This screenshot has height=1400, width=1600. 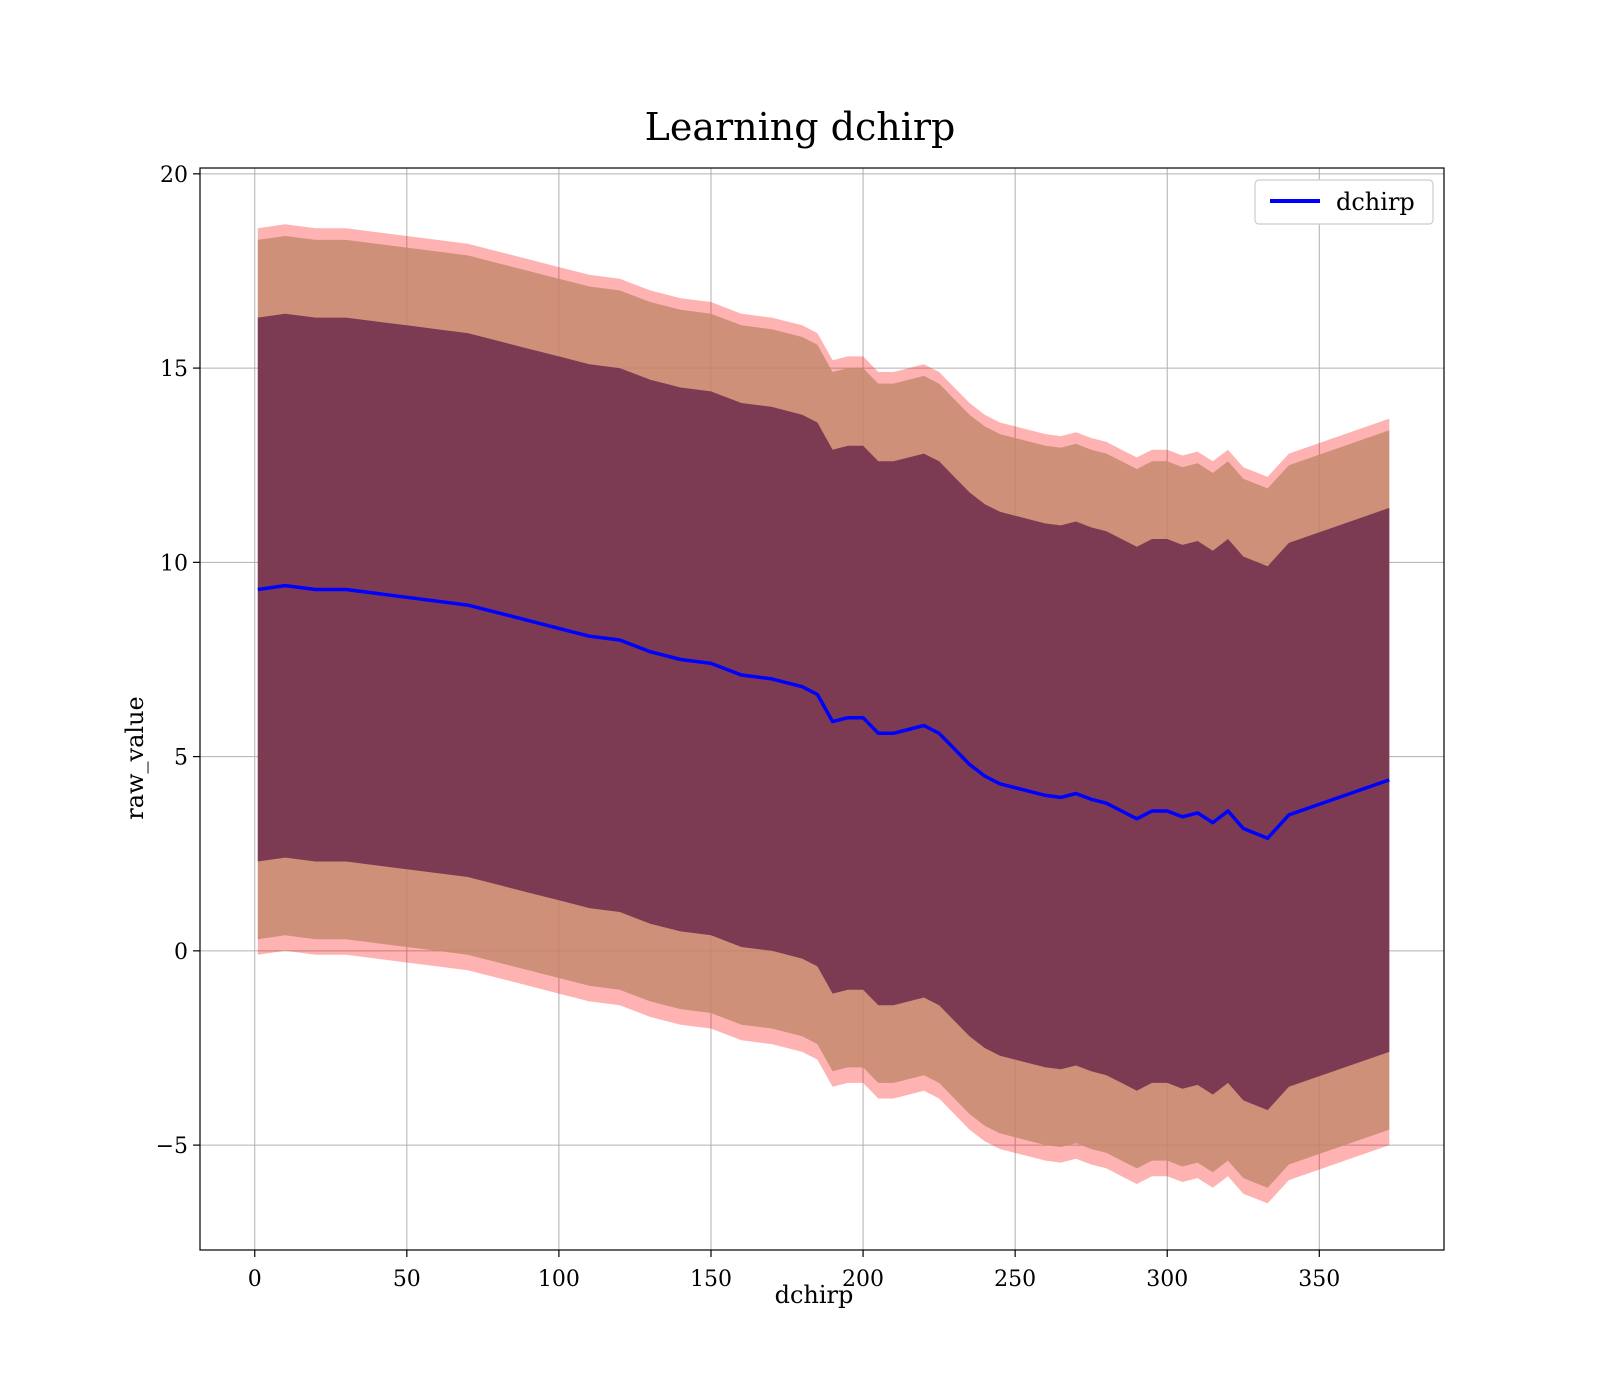 What do you see at coordinates (174, 175) in the screenshot?
I see `y-tick-label: 20` at bounding box center [174, 175].